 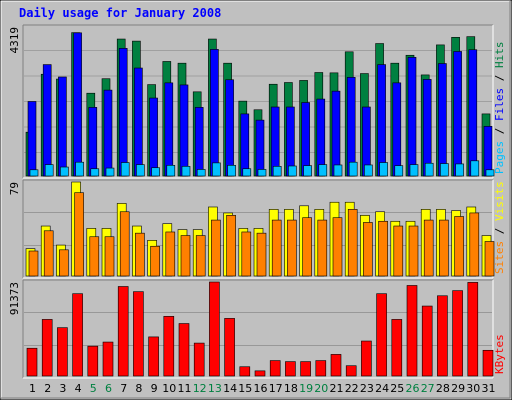 I want to click on x-label-day-9: 9, so click(x=154, y=388).